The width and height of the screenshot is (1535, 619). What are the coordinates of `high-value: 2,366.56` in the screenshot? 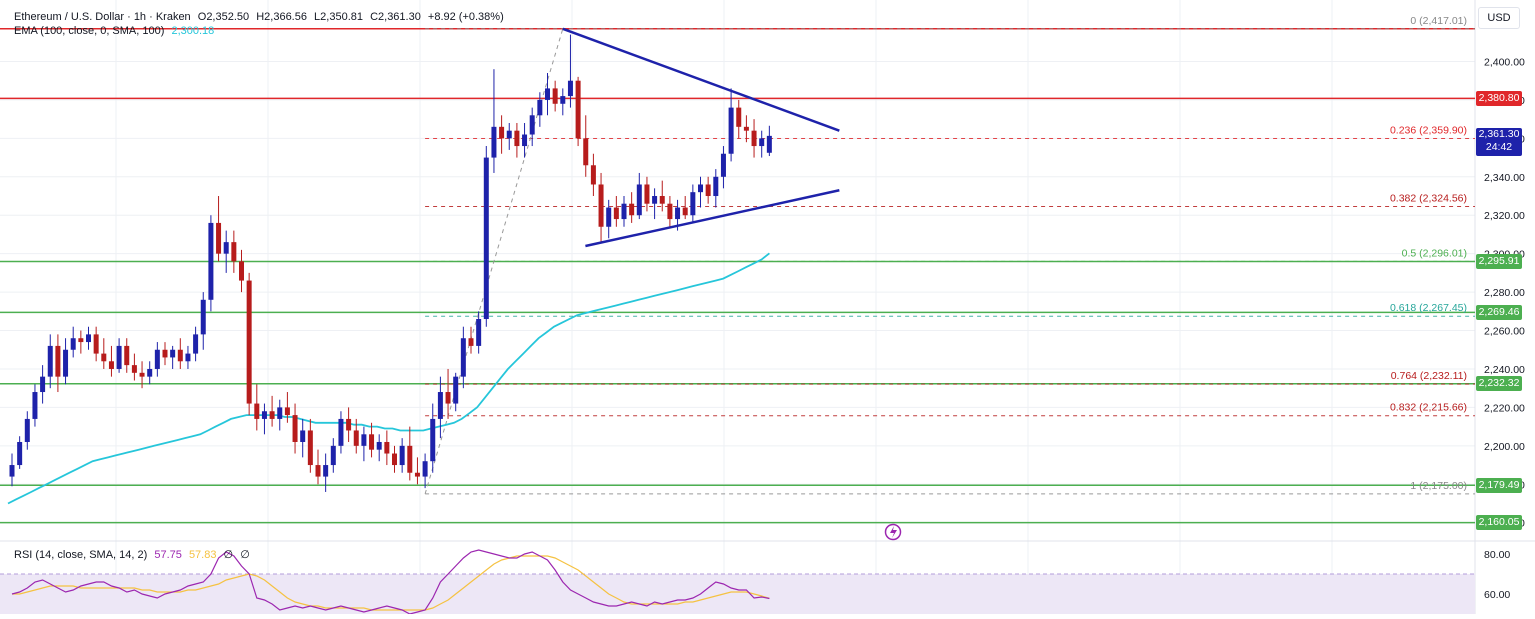 It's located at (285, 17).